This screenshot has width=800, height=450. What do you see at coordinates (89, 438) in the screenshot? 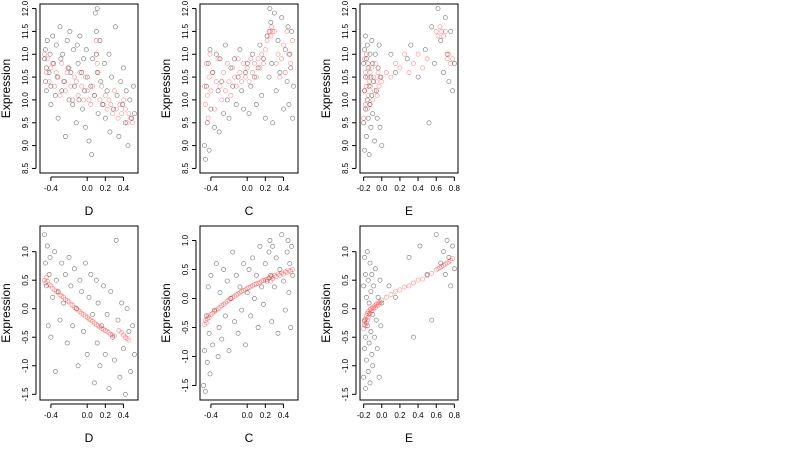
I see `x-axis-title: D` at bounding box center [89, 438].